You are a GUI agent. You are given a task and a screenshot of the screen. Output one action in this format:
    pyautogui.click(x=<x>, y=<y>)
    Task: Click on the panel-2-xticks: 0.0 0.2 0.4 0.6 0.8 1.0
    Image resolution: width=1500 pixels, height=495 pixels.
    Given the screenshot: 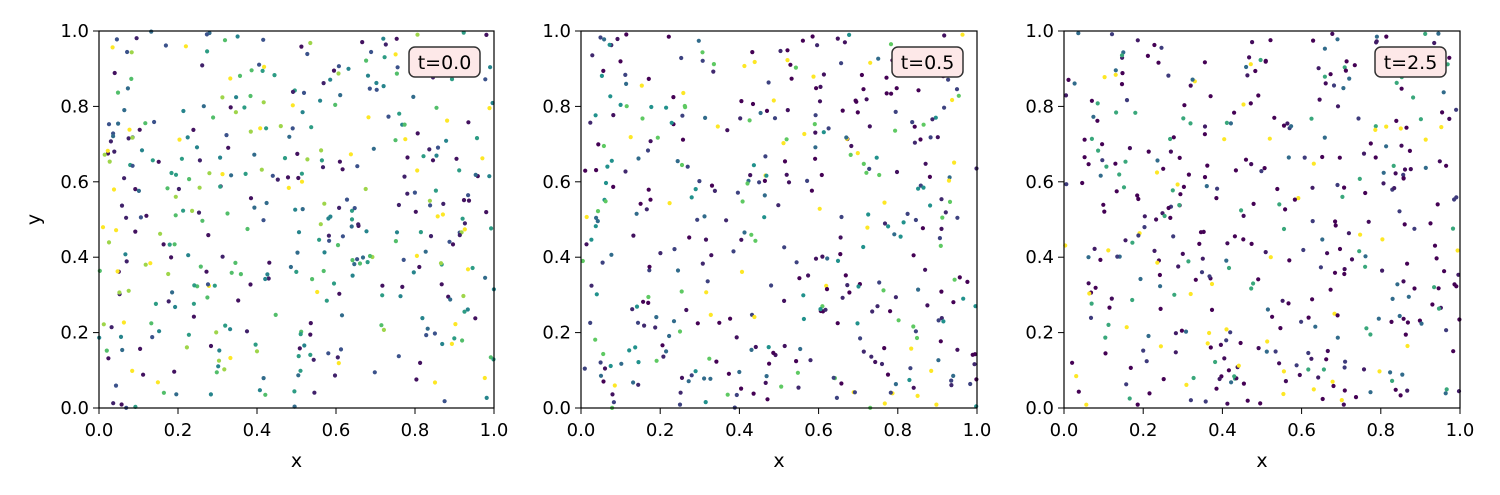 What is the action you would take?
    pyautogui.click(x=779, y=424)
    